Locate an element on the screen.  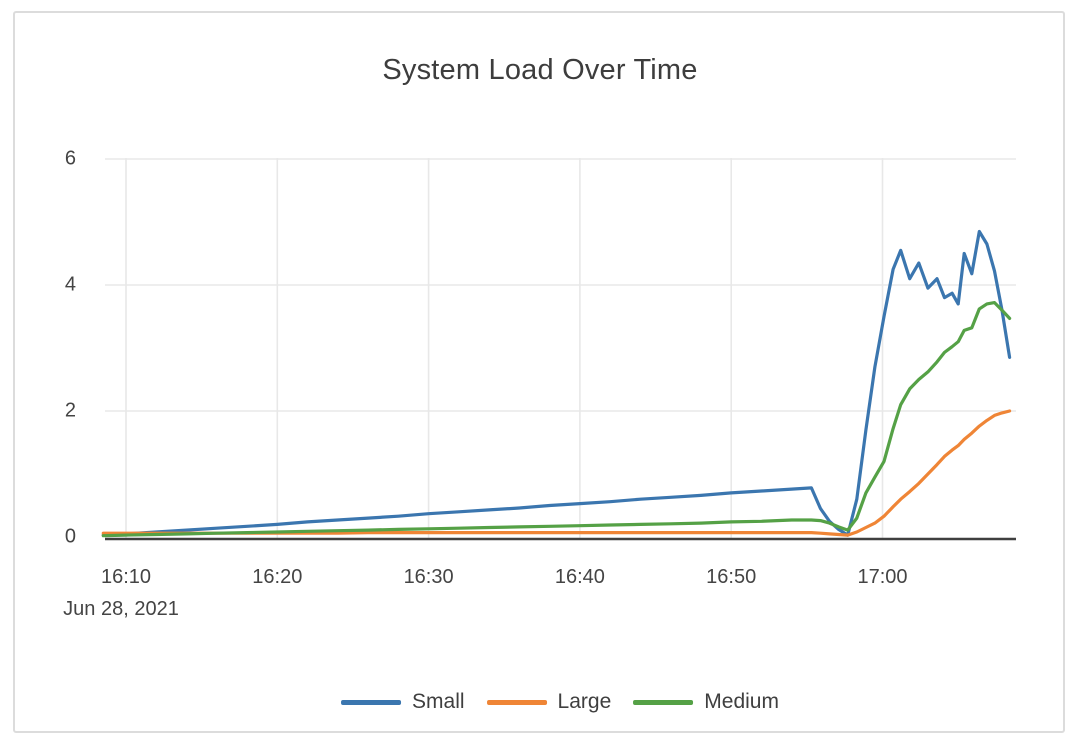
chart-title: System Load Over Time is located at coordinates (540, 70).